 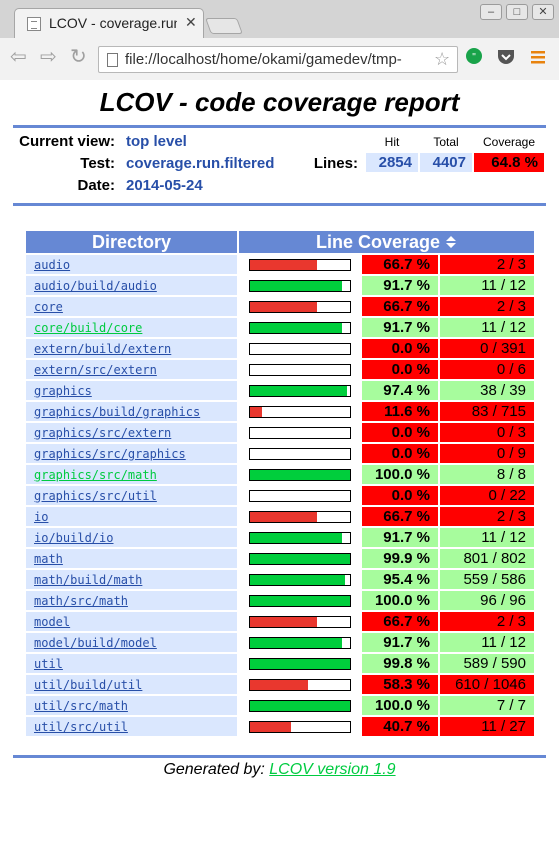 What do you see at coordinates (131, 242) in the screenshot?
I see `directory-column-header: Directory` at bounding box center [131, 242].